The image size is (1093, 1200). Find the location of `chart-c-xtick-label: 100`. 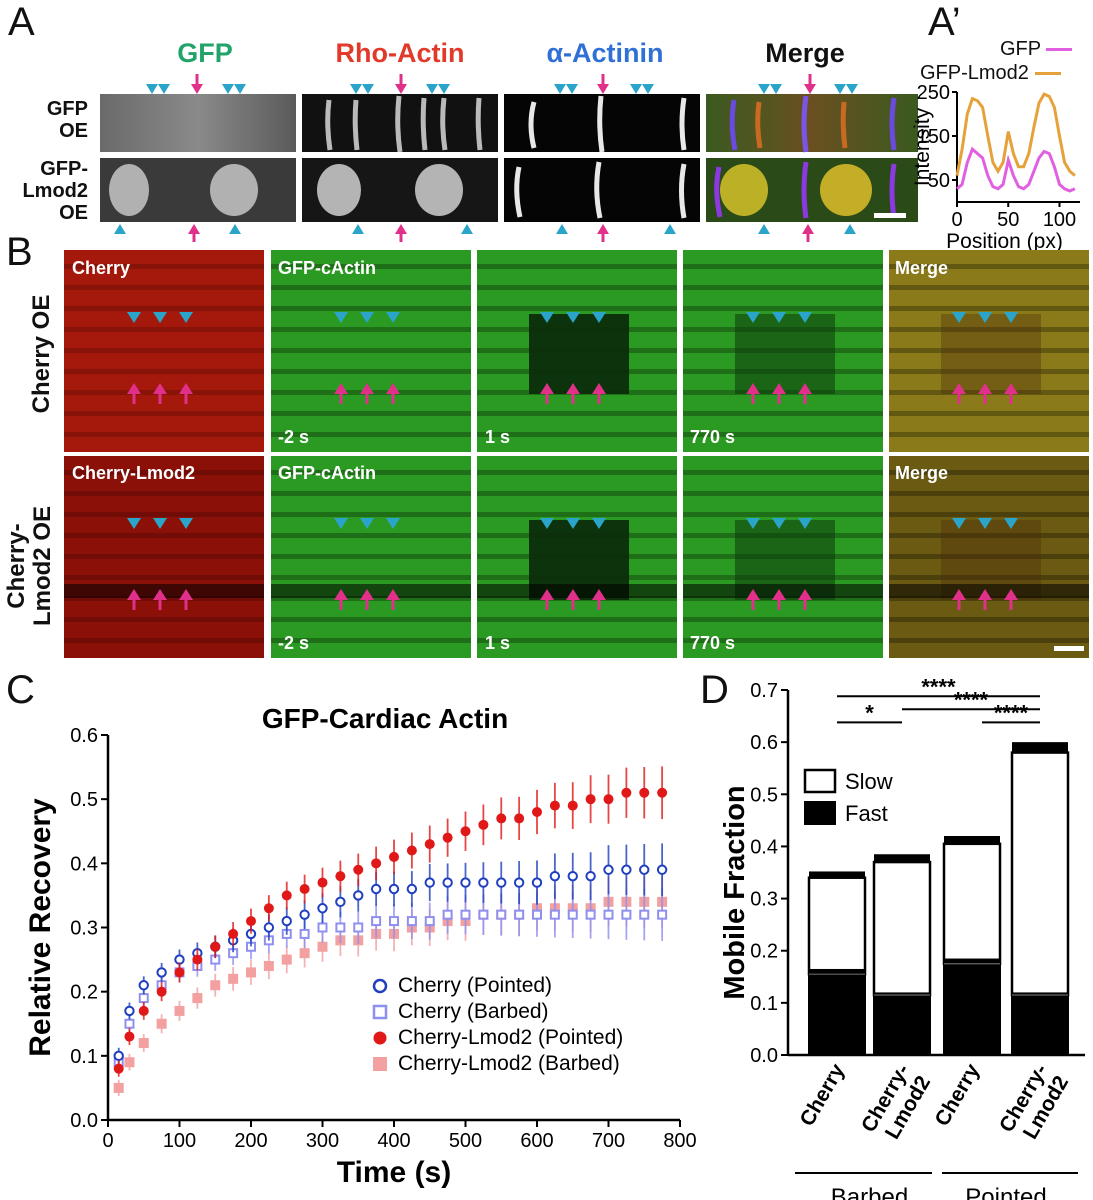

chart-c-xtick-label: 100 is located at coordinates (179, 1141).